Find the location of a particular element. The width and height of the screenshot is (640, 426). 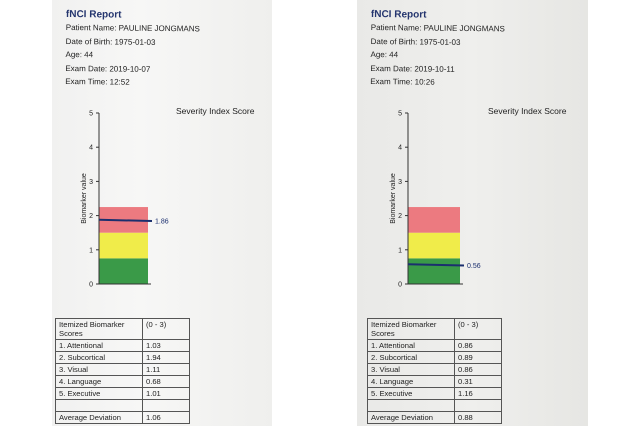

table-row: 2. Subcortical 0.89 is located at coordinates (434, 357).